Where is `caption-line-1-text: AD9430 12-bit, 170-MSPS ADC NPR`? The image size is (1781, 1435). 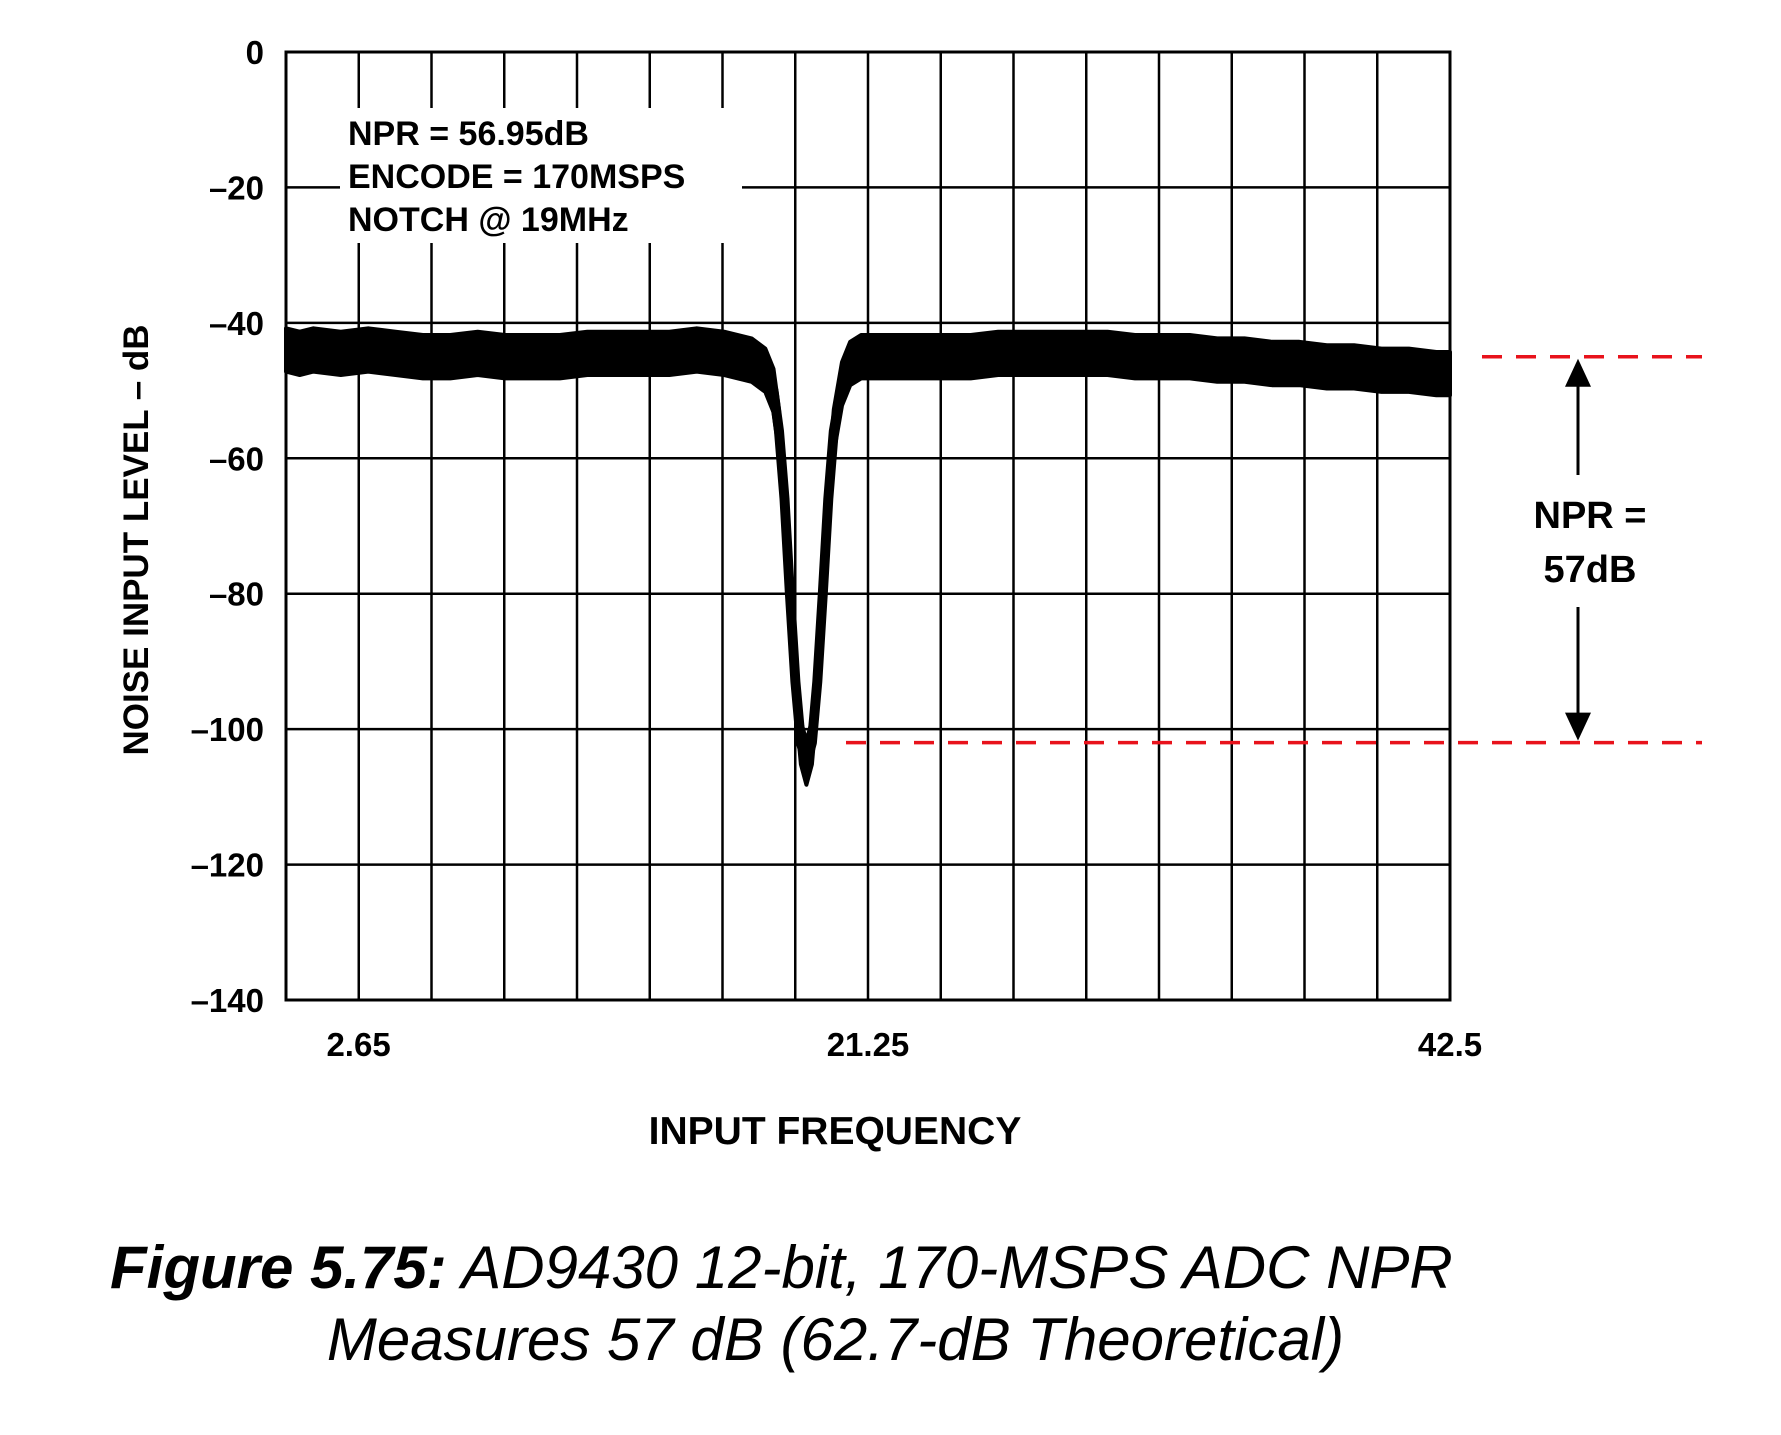
caption-line-1-text: AD9430 12-bit, 170-MSPS ADC NPR is located at coordinates (949, 1267).